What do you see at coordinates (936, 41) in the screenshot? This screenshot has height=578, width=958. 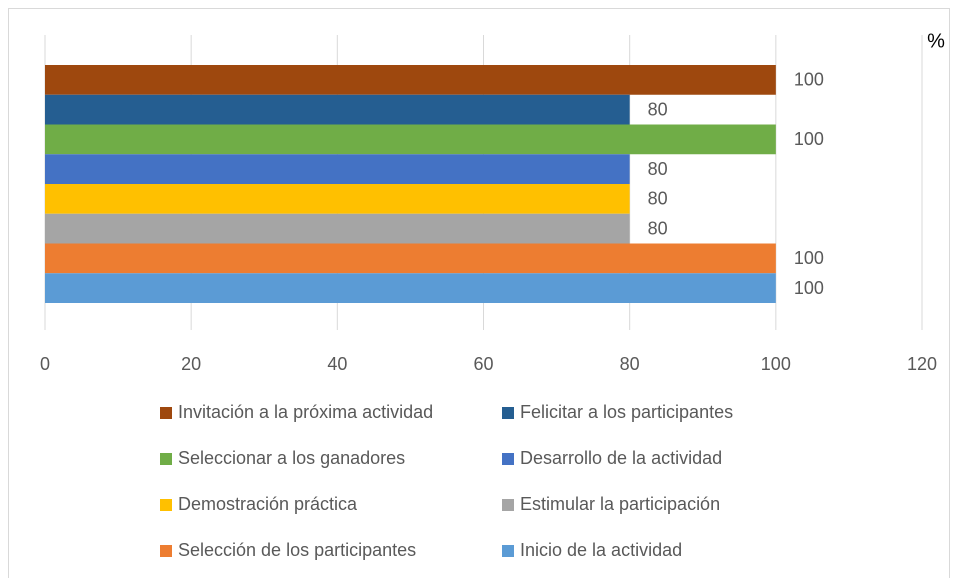 I see `unit-label: %` at bounding box center [936, 41].